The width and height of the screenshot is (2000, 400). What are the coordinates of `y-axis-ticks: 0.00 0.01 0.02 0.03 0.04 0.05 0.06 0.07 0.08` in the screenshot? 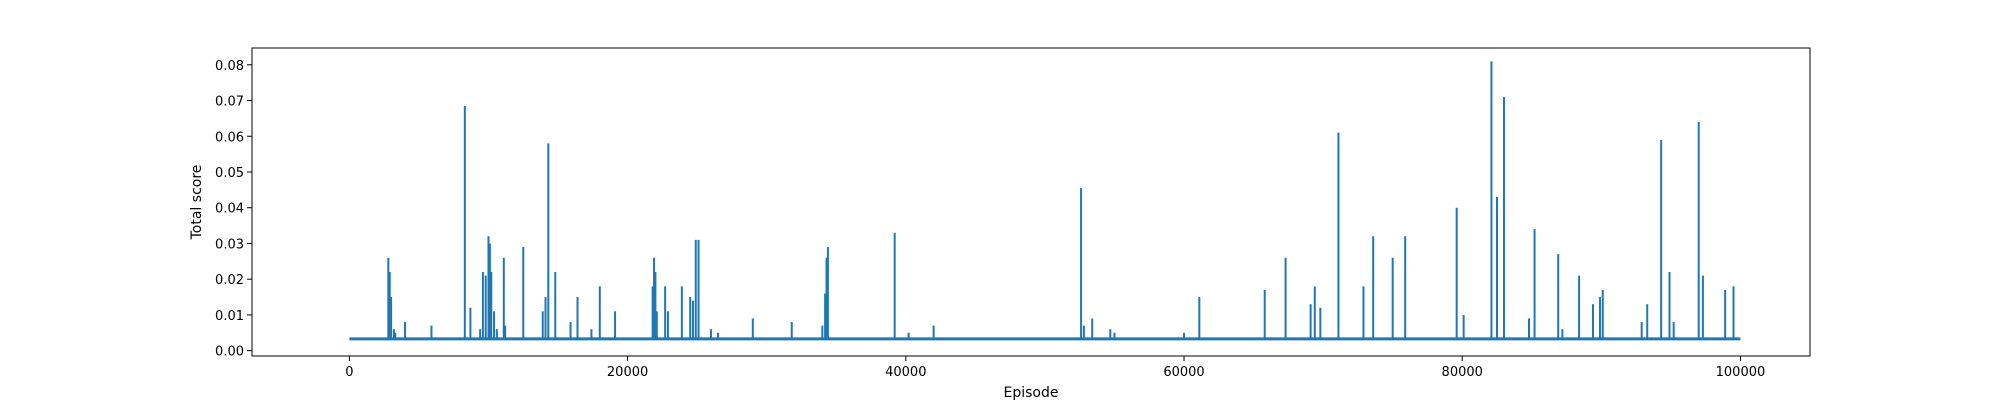 It's located at (233, 209).